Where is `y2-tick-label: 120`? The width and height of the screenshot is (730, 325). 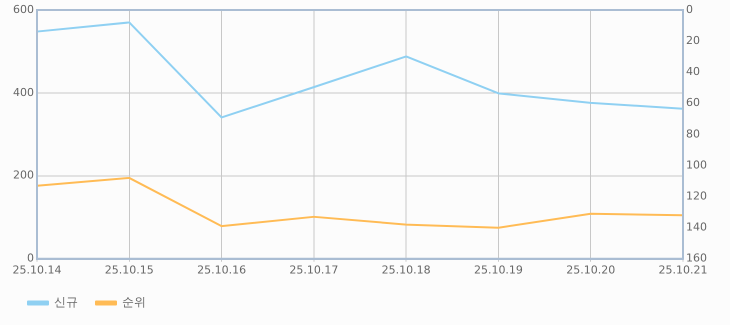
y2-tick-label: 120 is located at coordinates (697, 195).